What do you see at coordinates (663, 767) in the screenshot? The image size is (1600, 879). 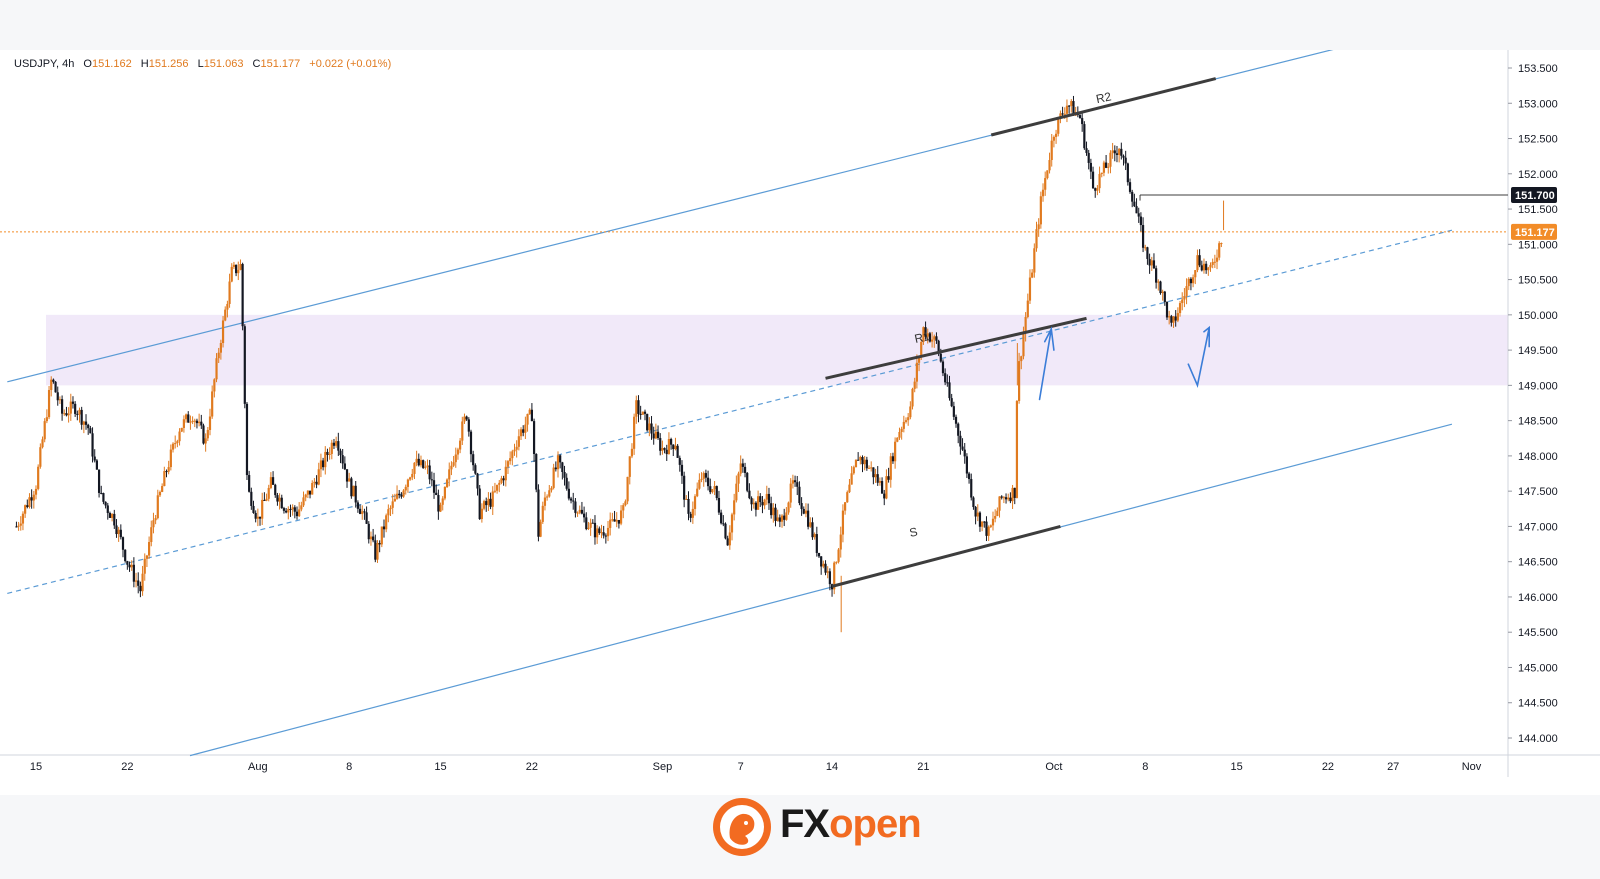 I see `x-tick-label: Sep` at bounding box center [663, 767].